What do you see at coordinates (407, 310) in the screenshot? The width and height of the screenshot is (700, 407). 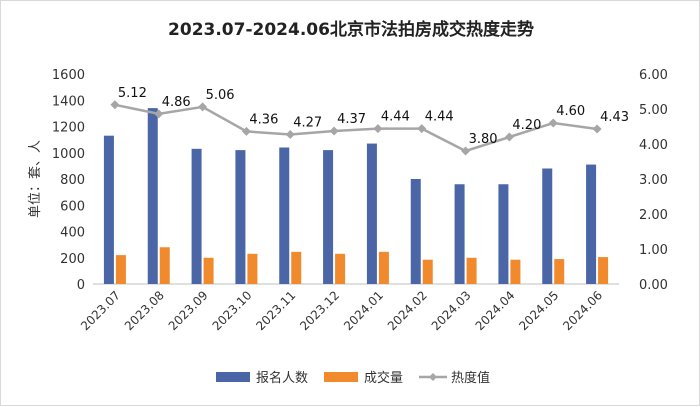 I see `x-tick-label: 2024.02` at bounding box center [407, 310].